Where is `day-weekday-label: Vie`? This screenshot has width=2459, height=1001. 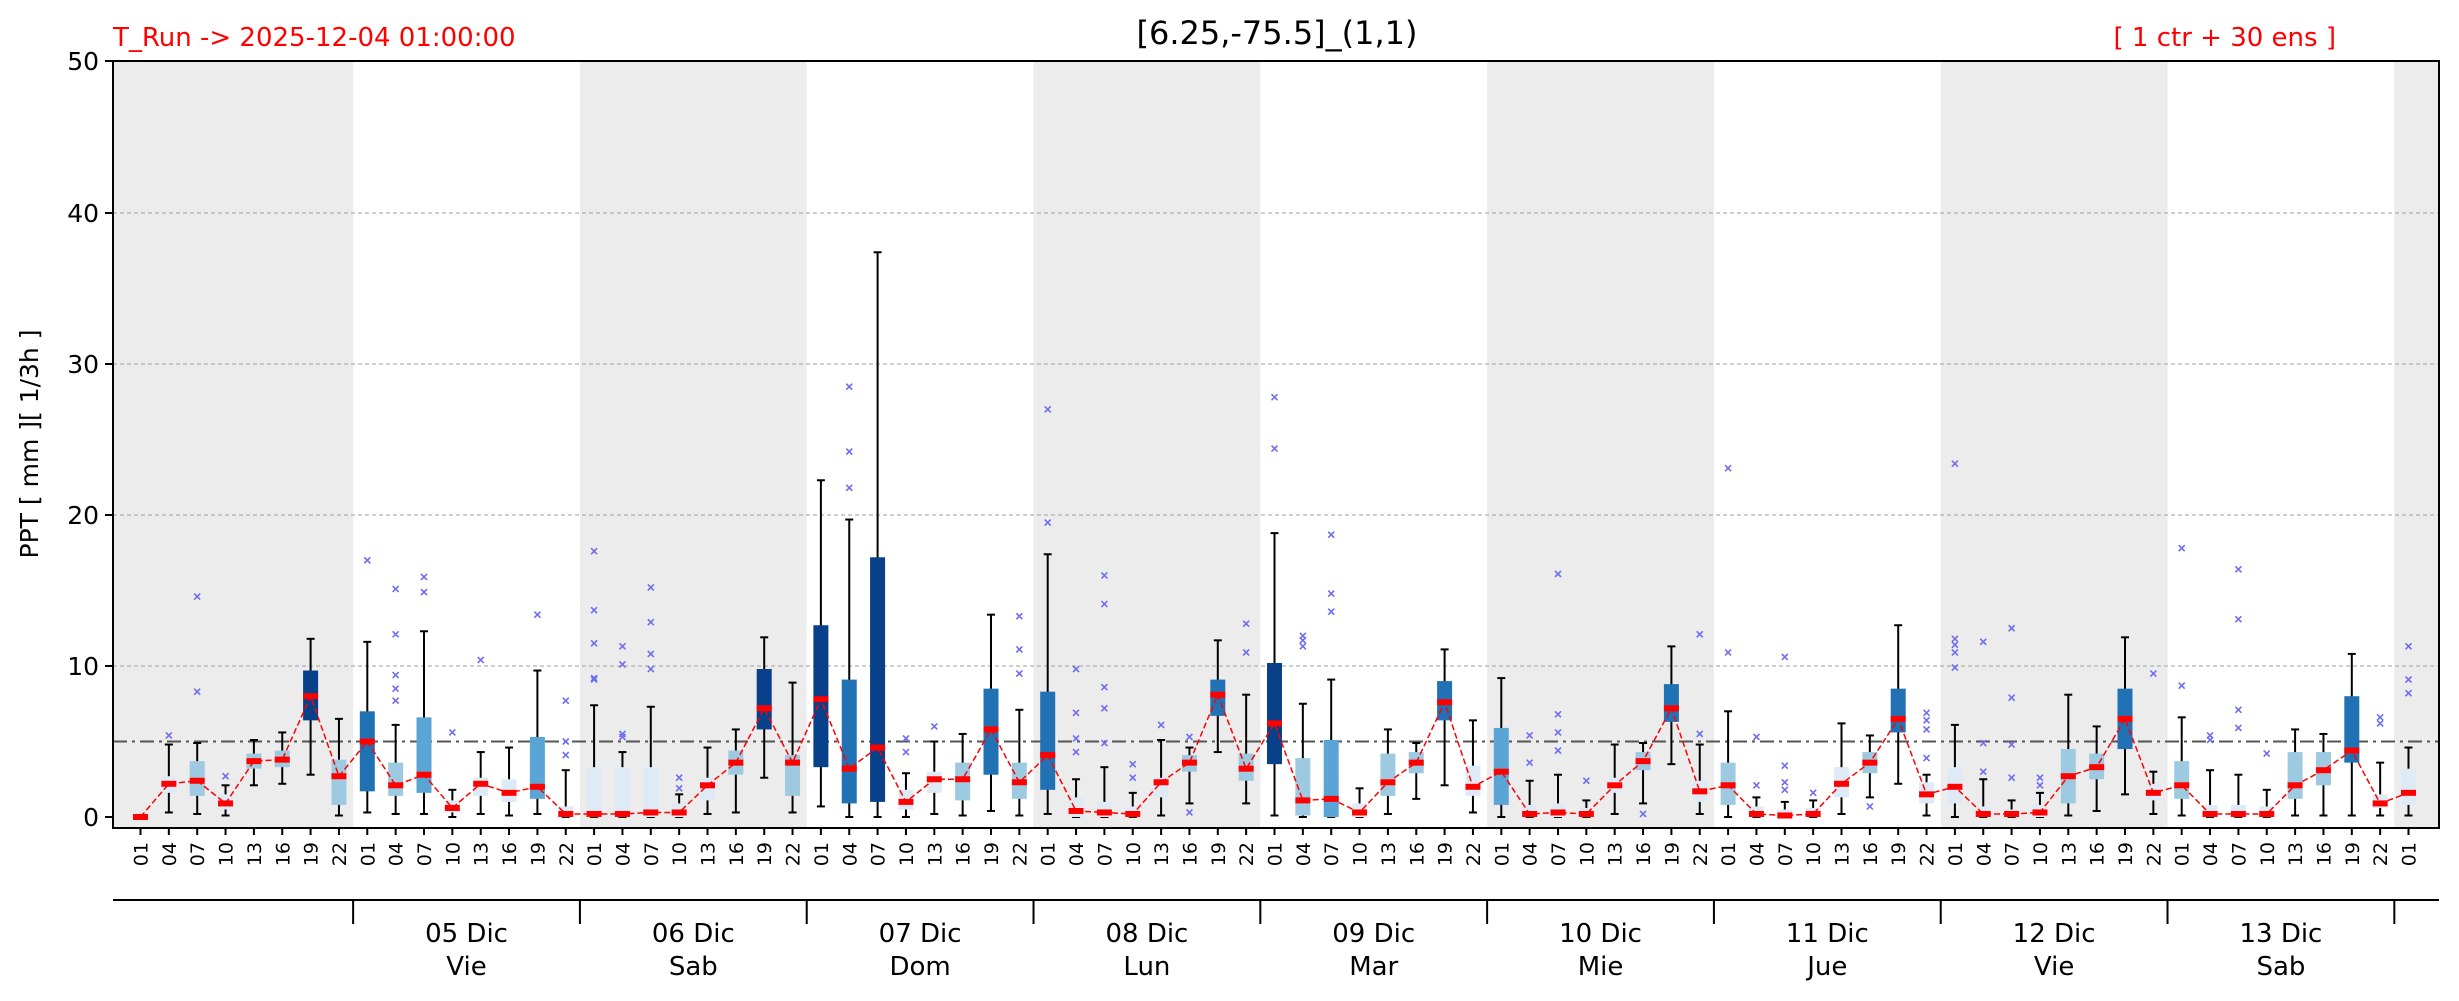
day-weekday-label: Vie is located at coordinates (2054, 967).